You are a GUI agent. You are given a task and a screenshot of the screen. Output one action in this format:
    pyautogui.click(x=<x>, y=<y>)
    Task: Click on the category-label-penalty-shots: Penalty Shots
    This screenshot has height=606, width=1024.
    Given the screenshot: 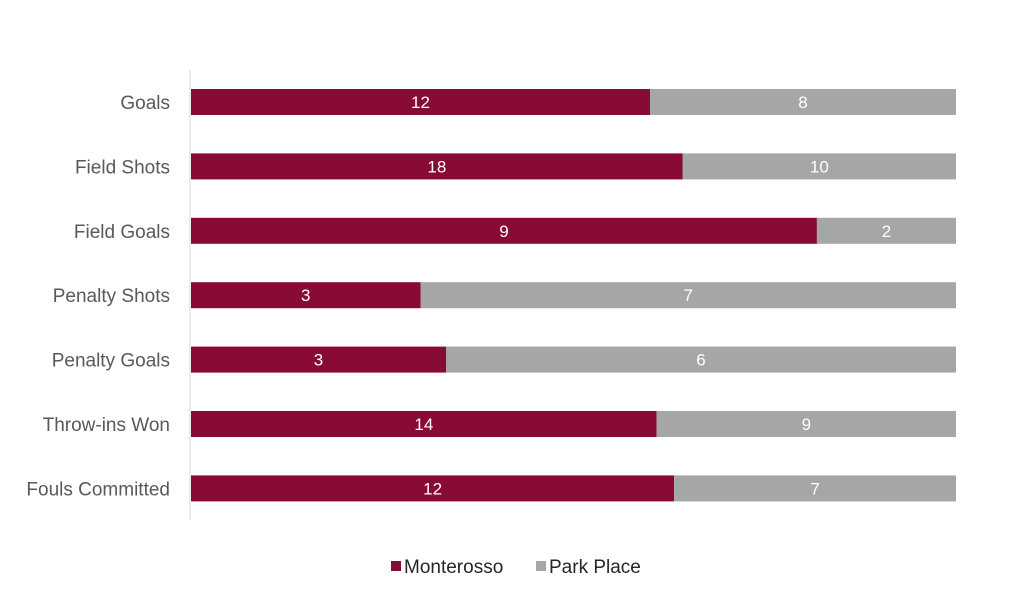 What is the action you would take?
    pyautogui.click(x=111, y=296)
    